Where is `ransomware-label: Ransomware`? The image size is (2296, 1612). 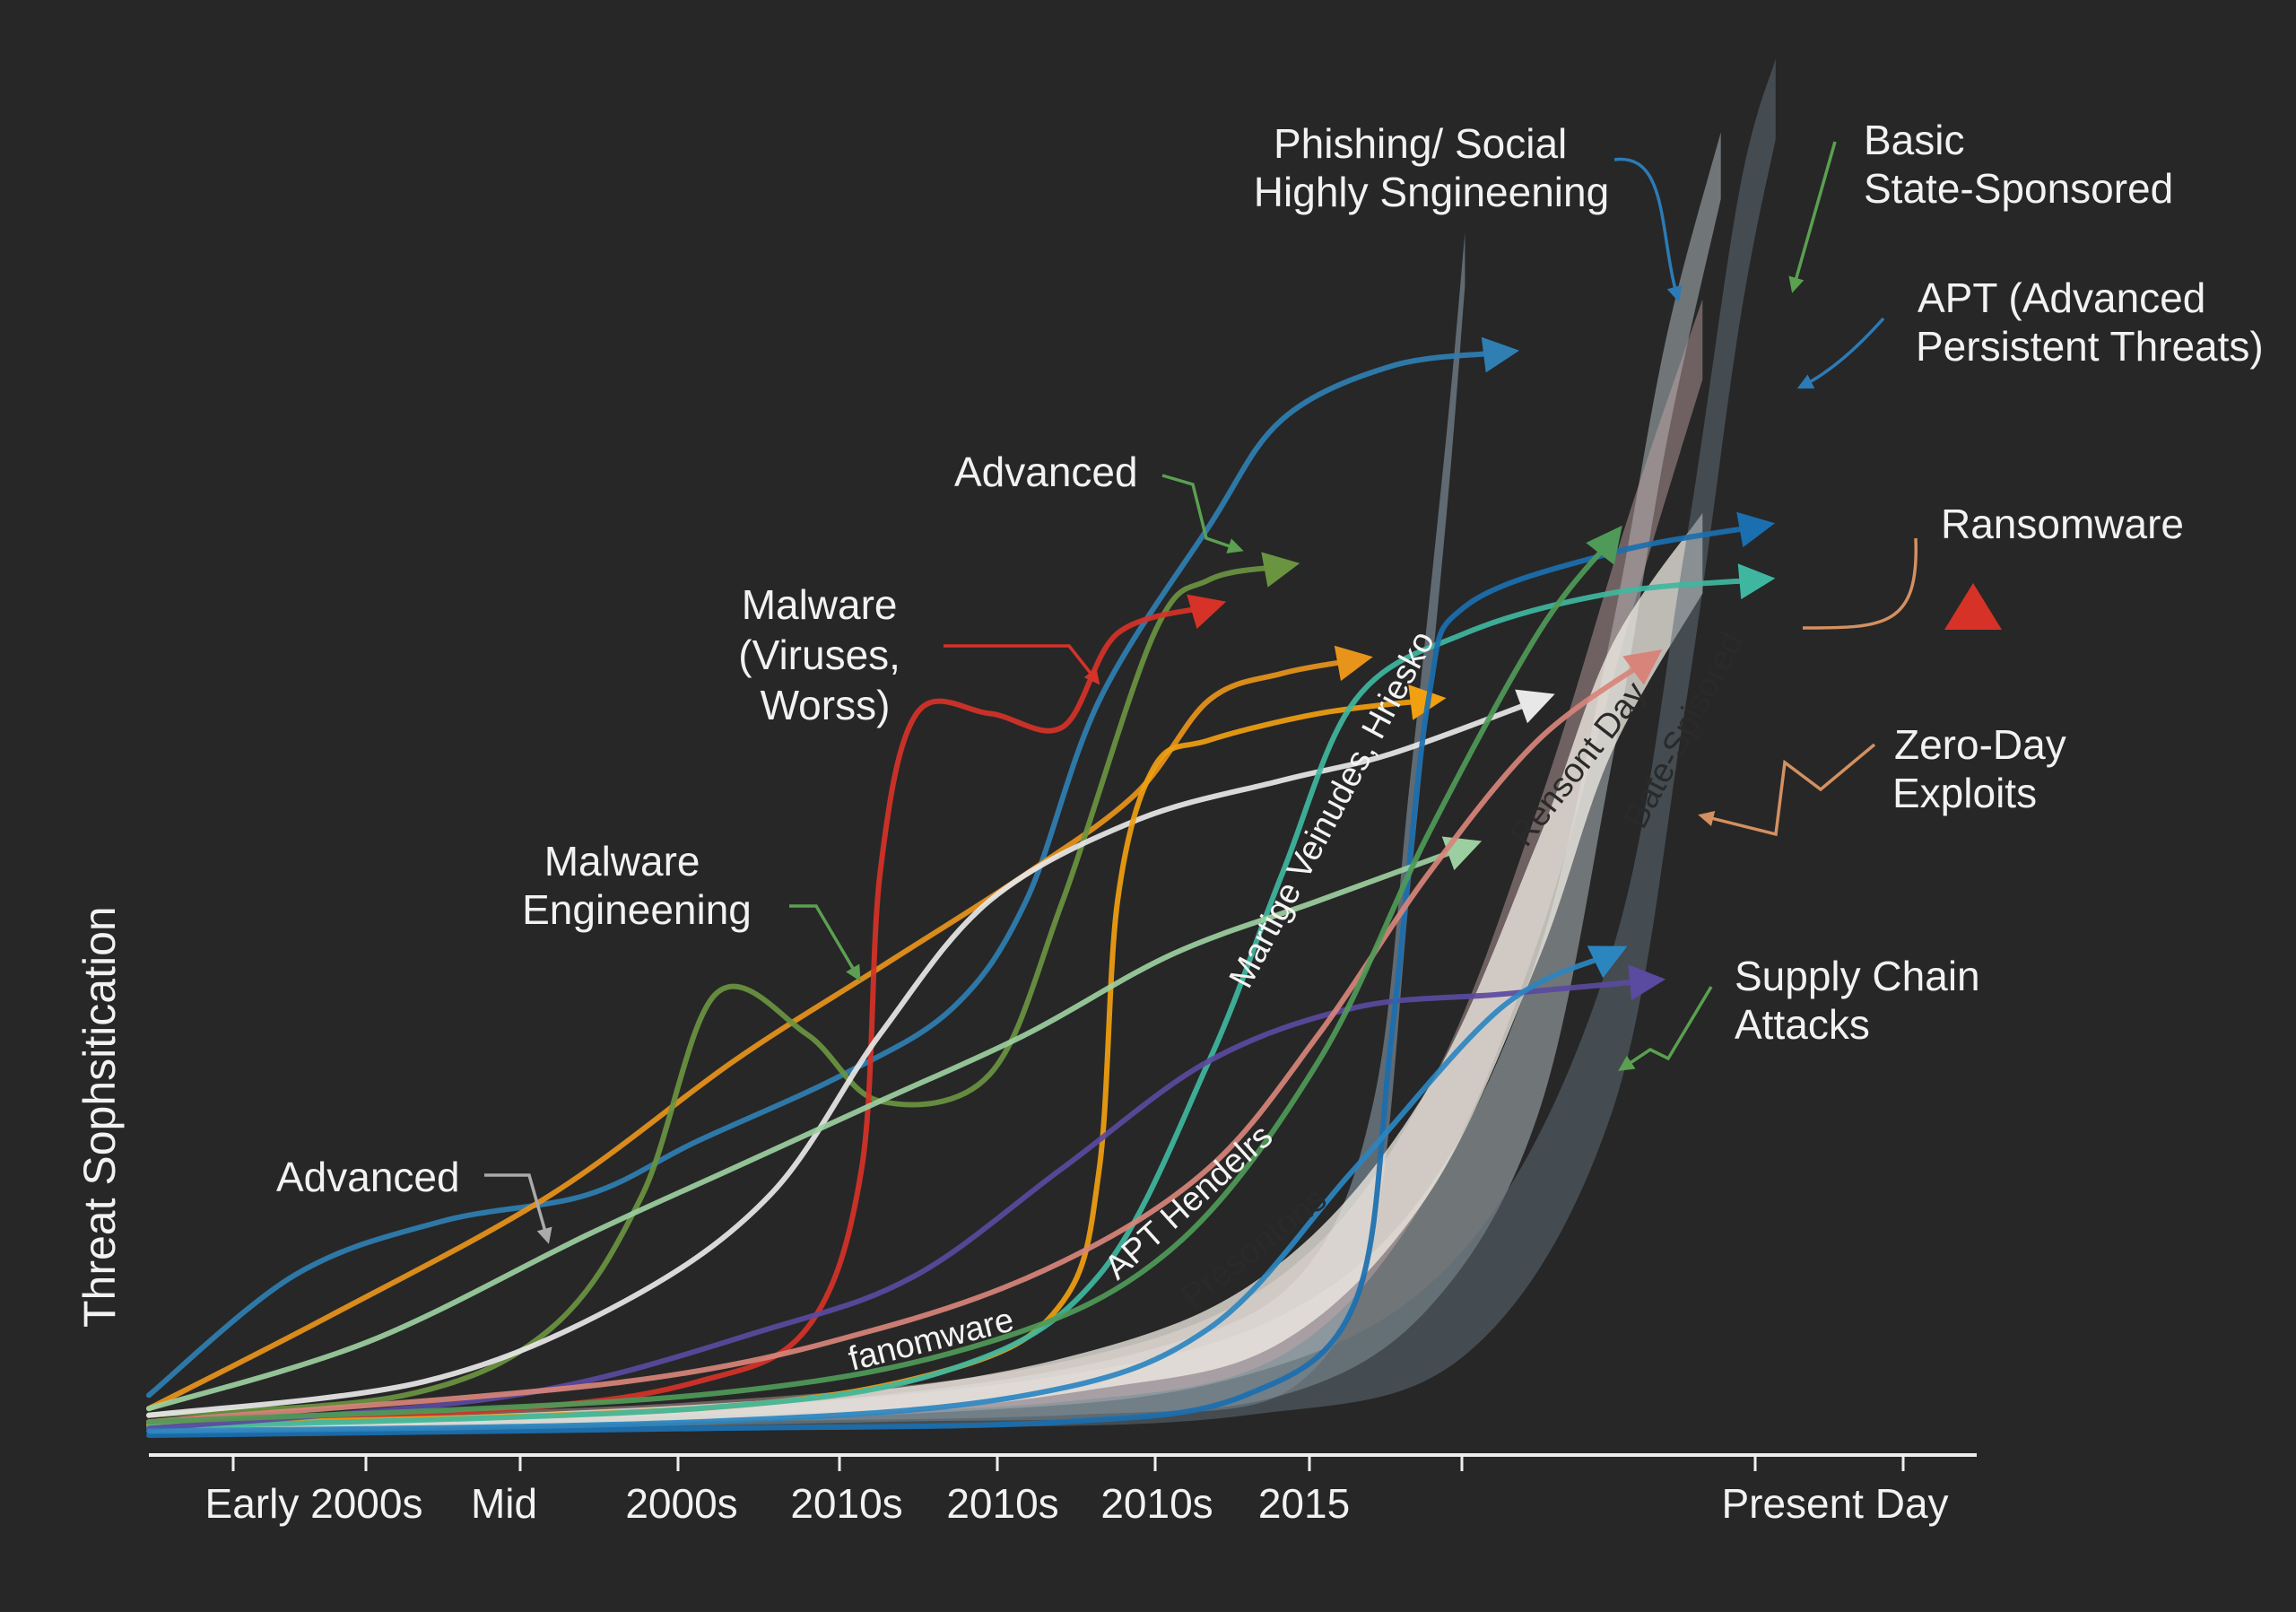 ransomware-label: Ransomware is located at coordinates (2062, 524).